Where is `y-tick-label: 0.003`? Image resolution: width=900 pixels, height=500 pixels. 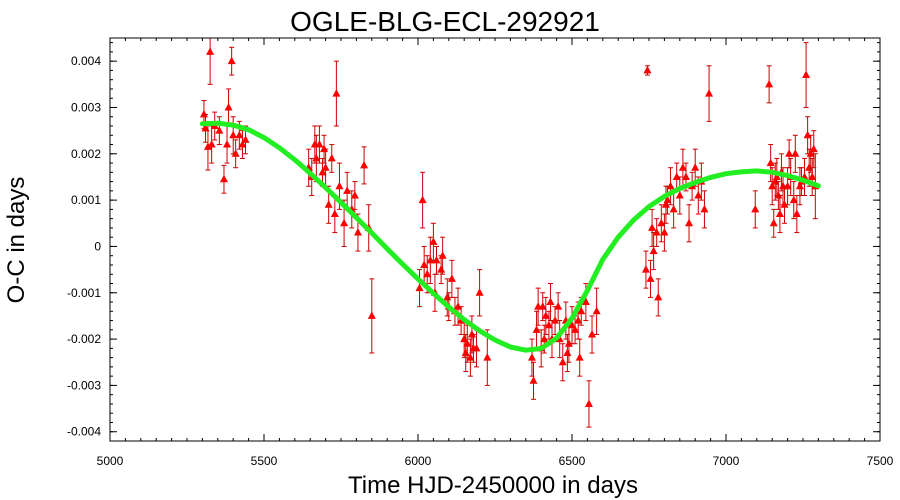
y-tick-label: 0.003 is located at coordinates (86, 107).